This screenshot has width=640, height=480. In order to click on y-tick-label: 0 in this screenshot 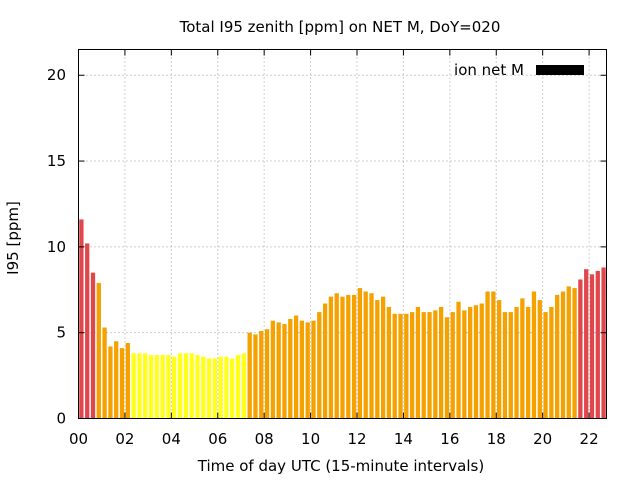, I will do `click(61, 419)`.